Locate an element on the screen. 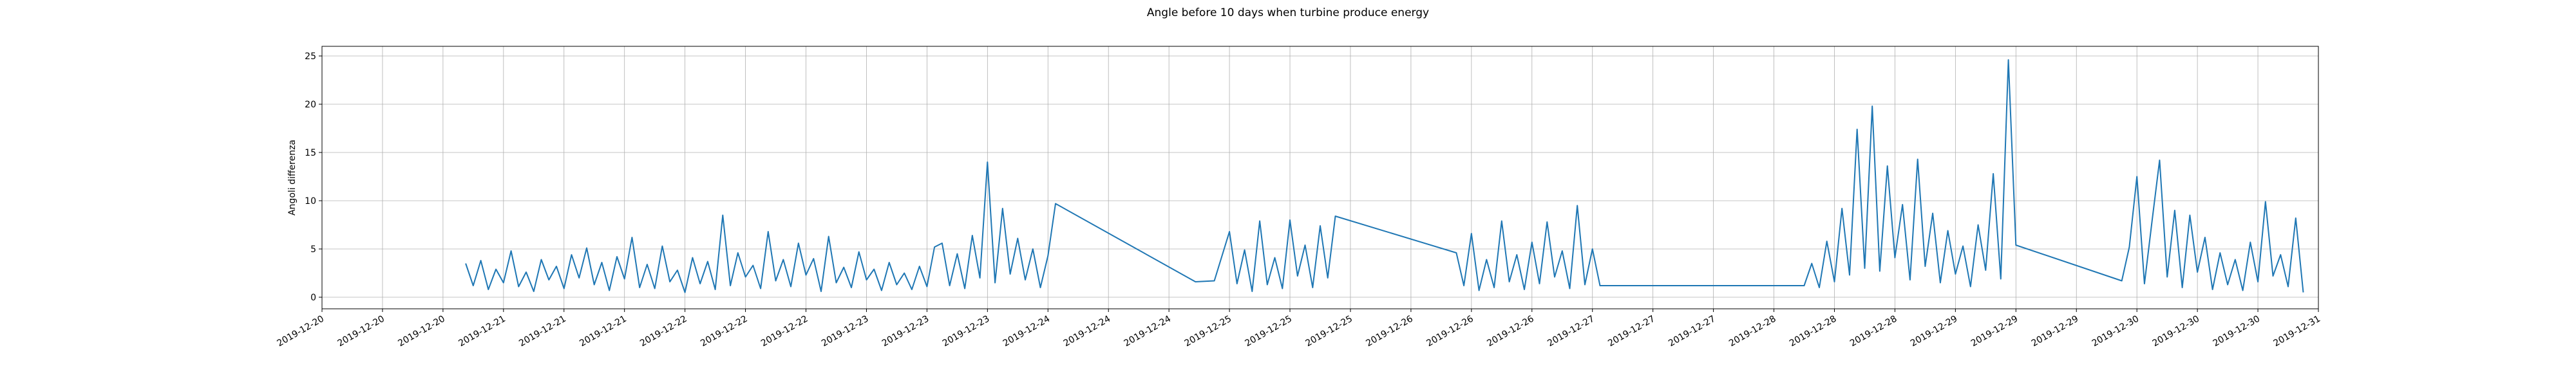 The width and height of the screenshot is (2576, 386). y-tick-label: 10 is located at coordinates (310, 201).